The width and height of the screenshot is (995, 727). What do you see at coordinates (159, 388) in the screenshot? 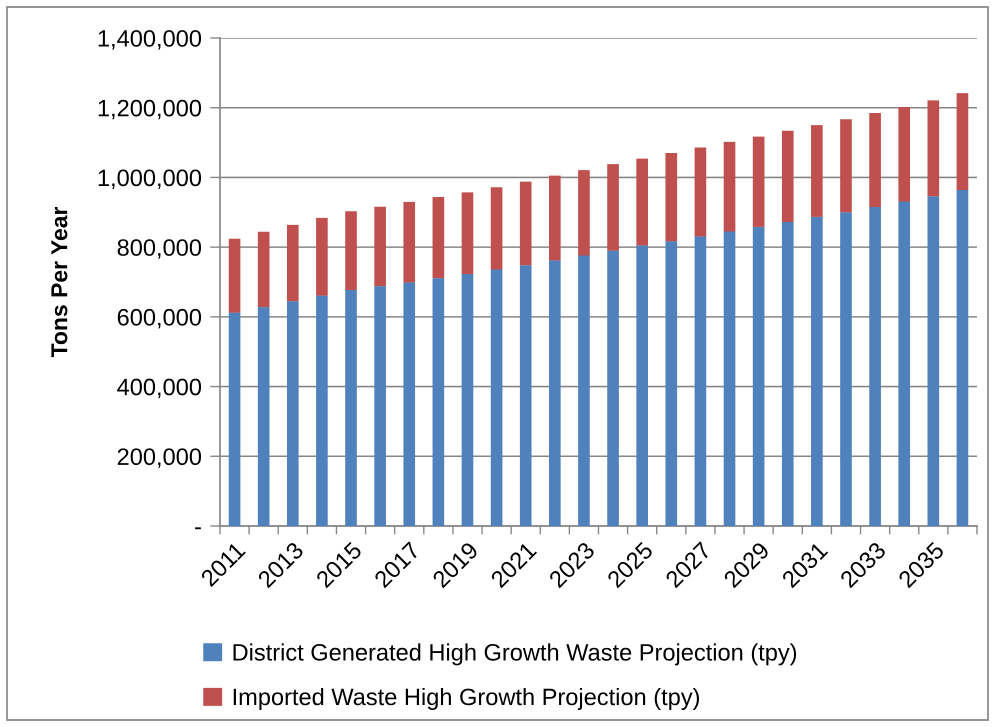
I see `y-tick-label: 400,000` at bounding box center [159, 388].